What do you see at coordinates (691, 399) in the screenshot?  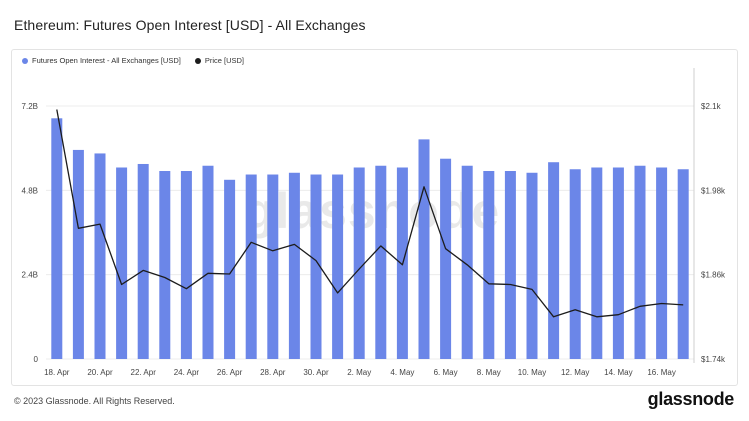 I see `glassnode-logo: glassnode` at bounding box center [691, 399].